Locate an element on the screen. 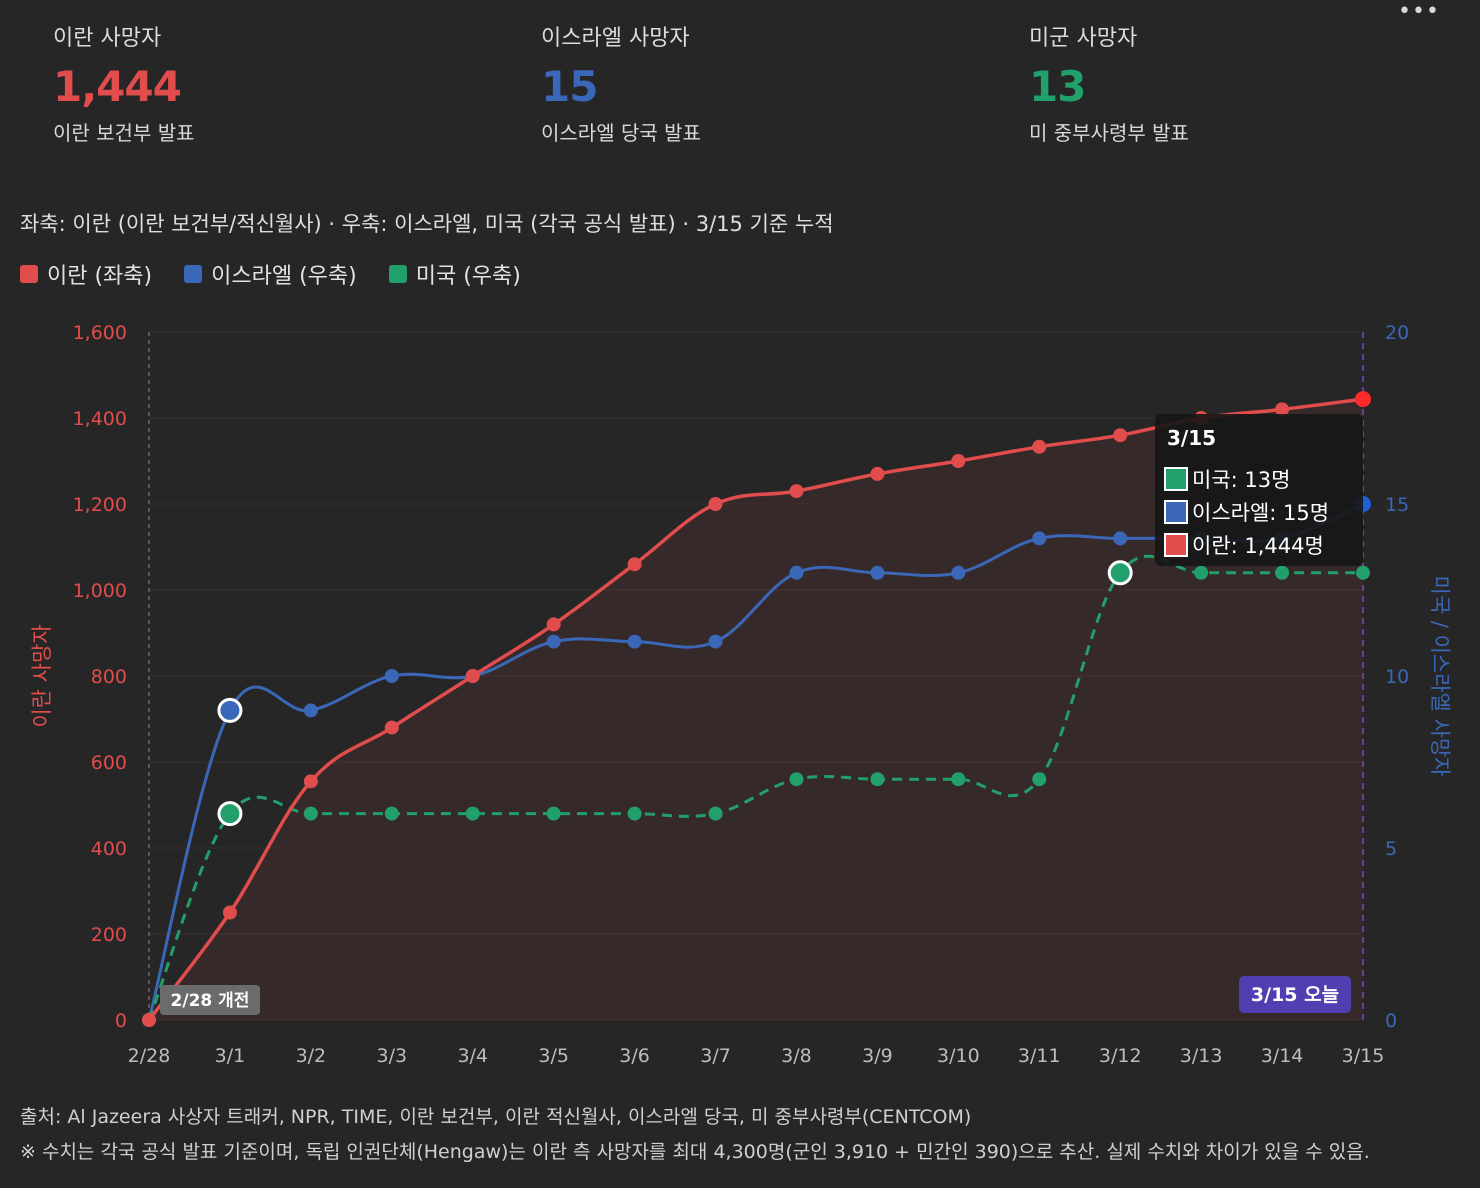 This screenshot has width=1480, height=1188. y2-tick-label: 15 is located at coordinates (1397, 505).